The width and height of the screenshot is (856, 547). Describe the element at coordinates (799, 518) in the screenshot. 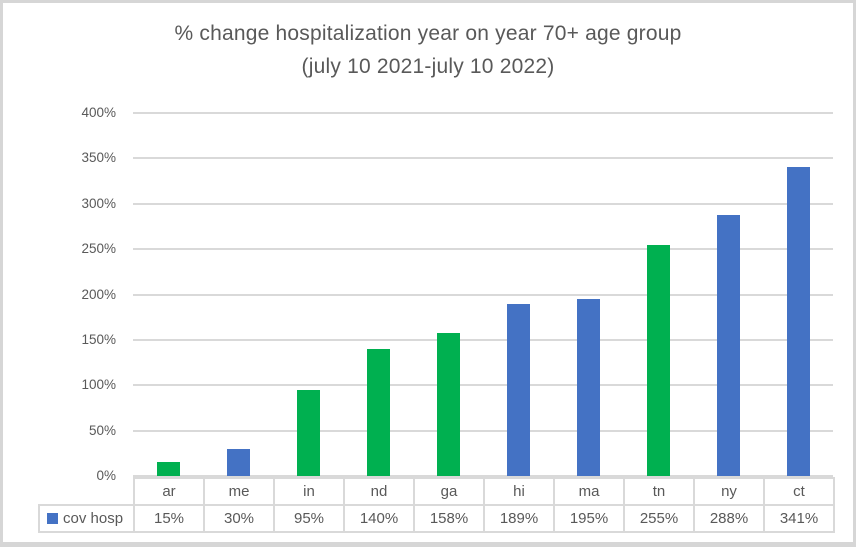

I see `table-value-cell-ct: 341%` at that location.